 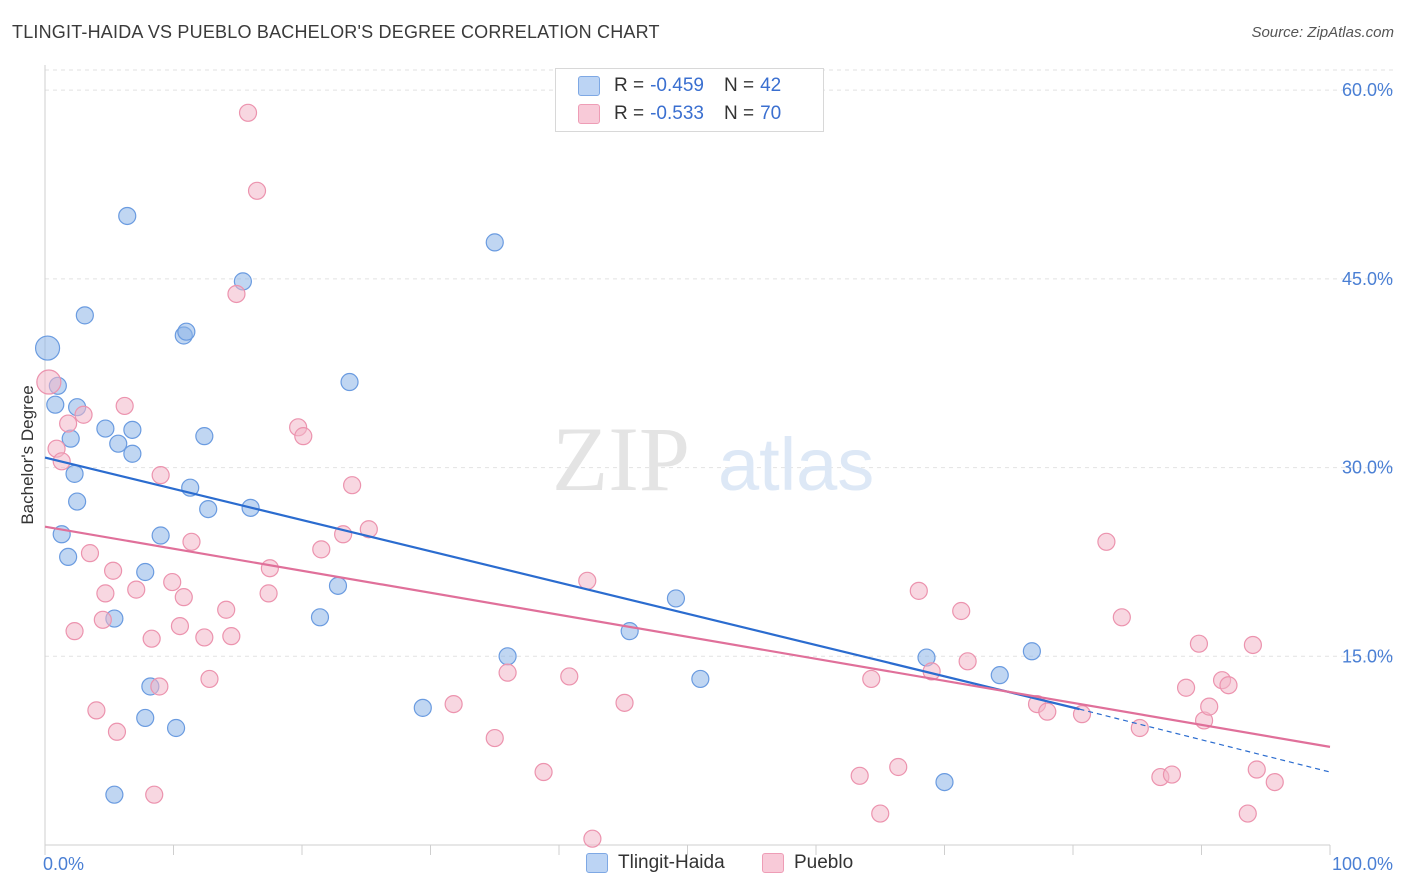 I want to click on legend-r-value: -0.459, so click(x=677, y=85).